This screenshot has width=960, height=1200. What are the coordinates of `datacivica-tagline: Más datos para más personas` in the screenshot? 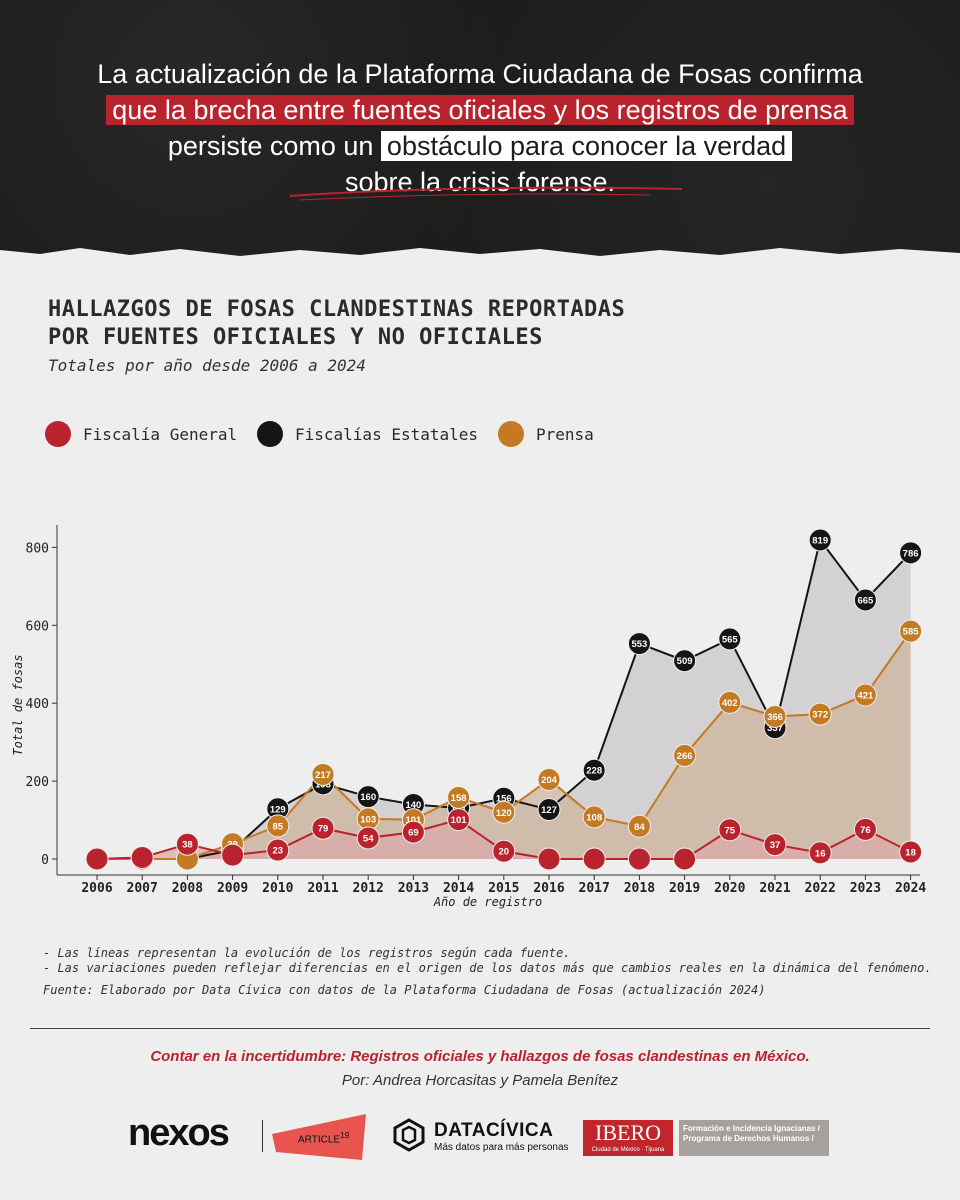 It's located at (501, 1147).